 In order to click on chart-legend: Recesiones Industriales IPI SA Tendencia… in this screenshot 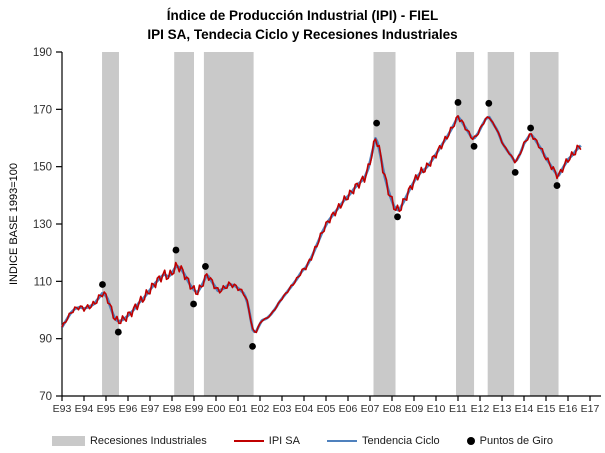, I will do `click(302, 441)`.